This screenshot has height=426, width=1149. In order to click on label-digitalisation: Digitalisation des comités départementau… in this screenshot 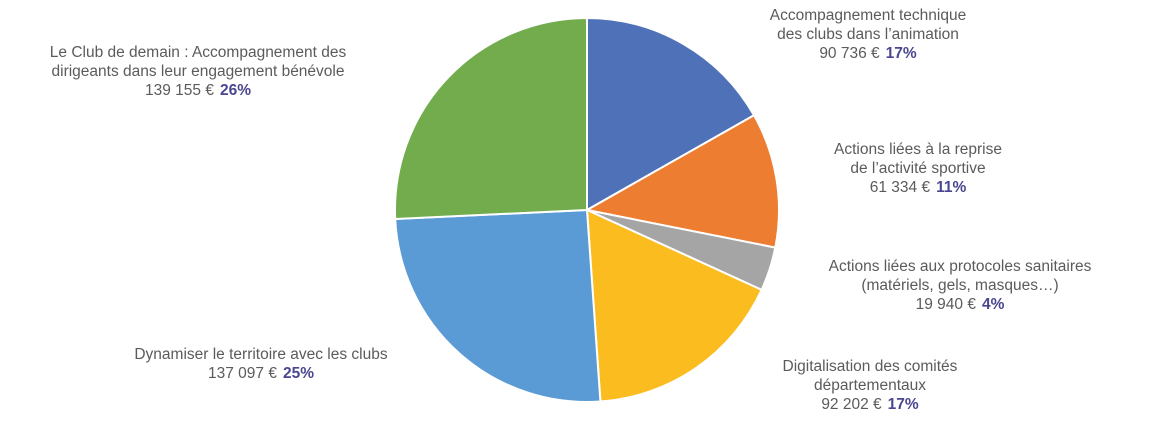, I will do `click(870, 385)`.